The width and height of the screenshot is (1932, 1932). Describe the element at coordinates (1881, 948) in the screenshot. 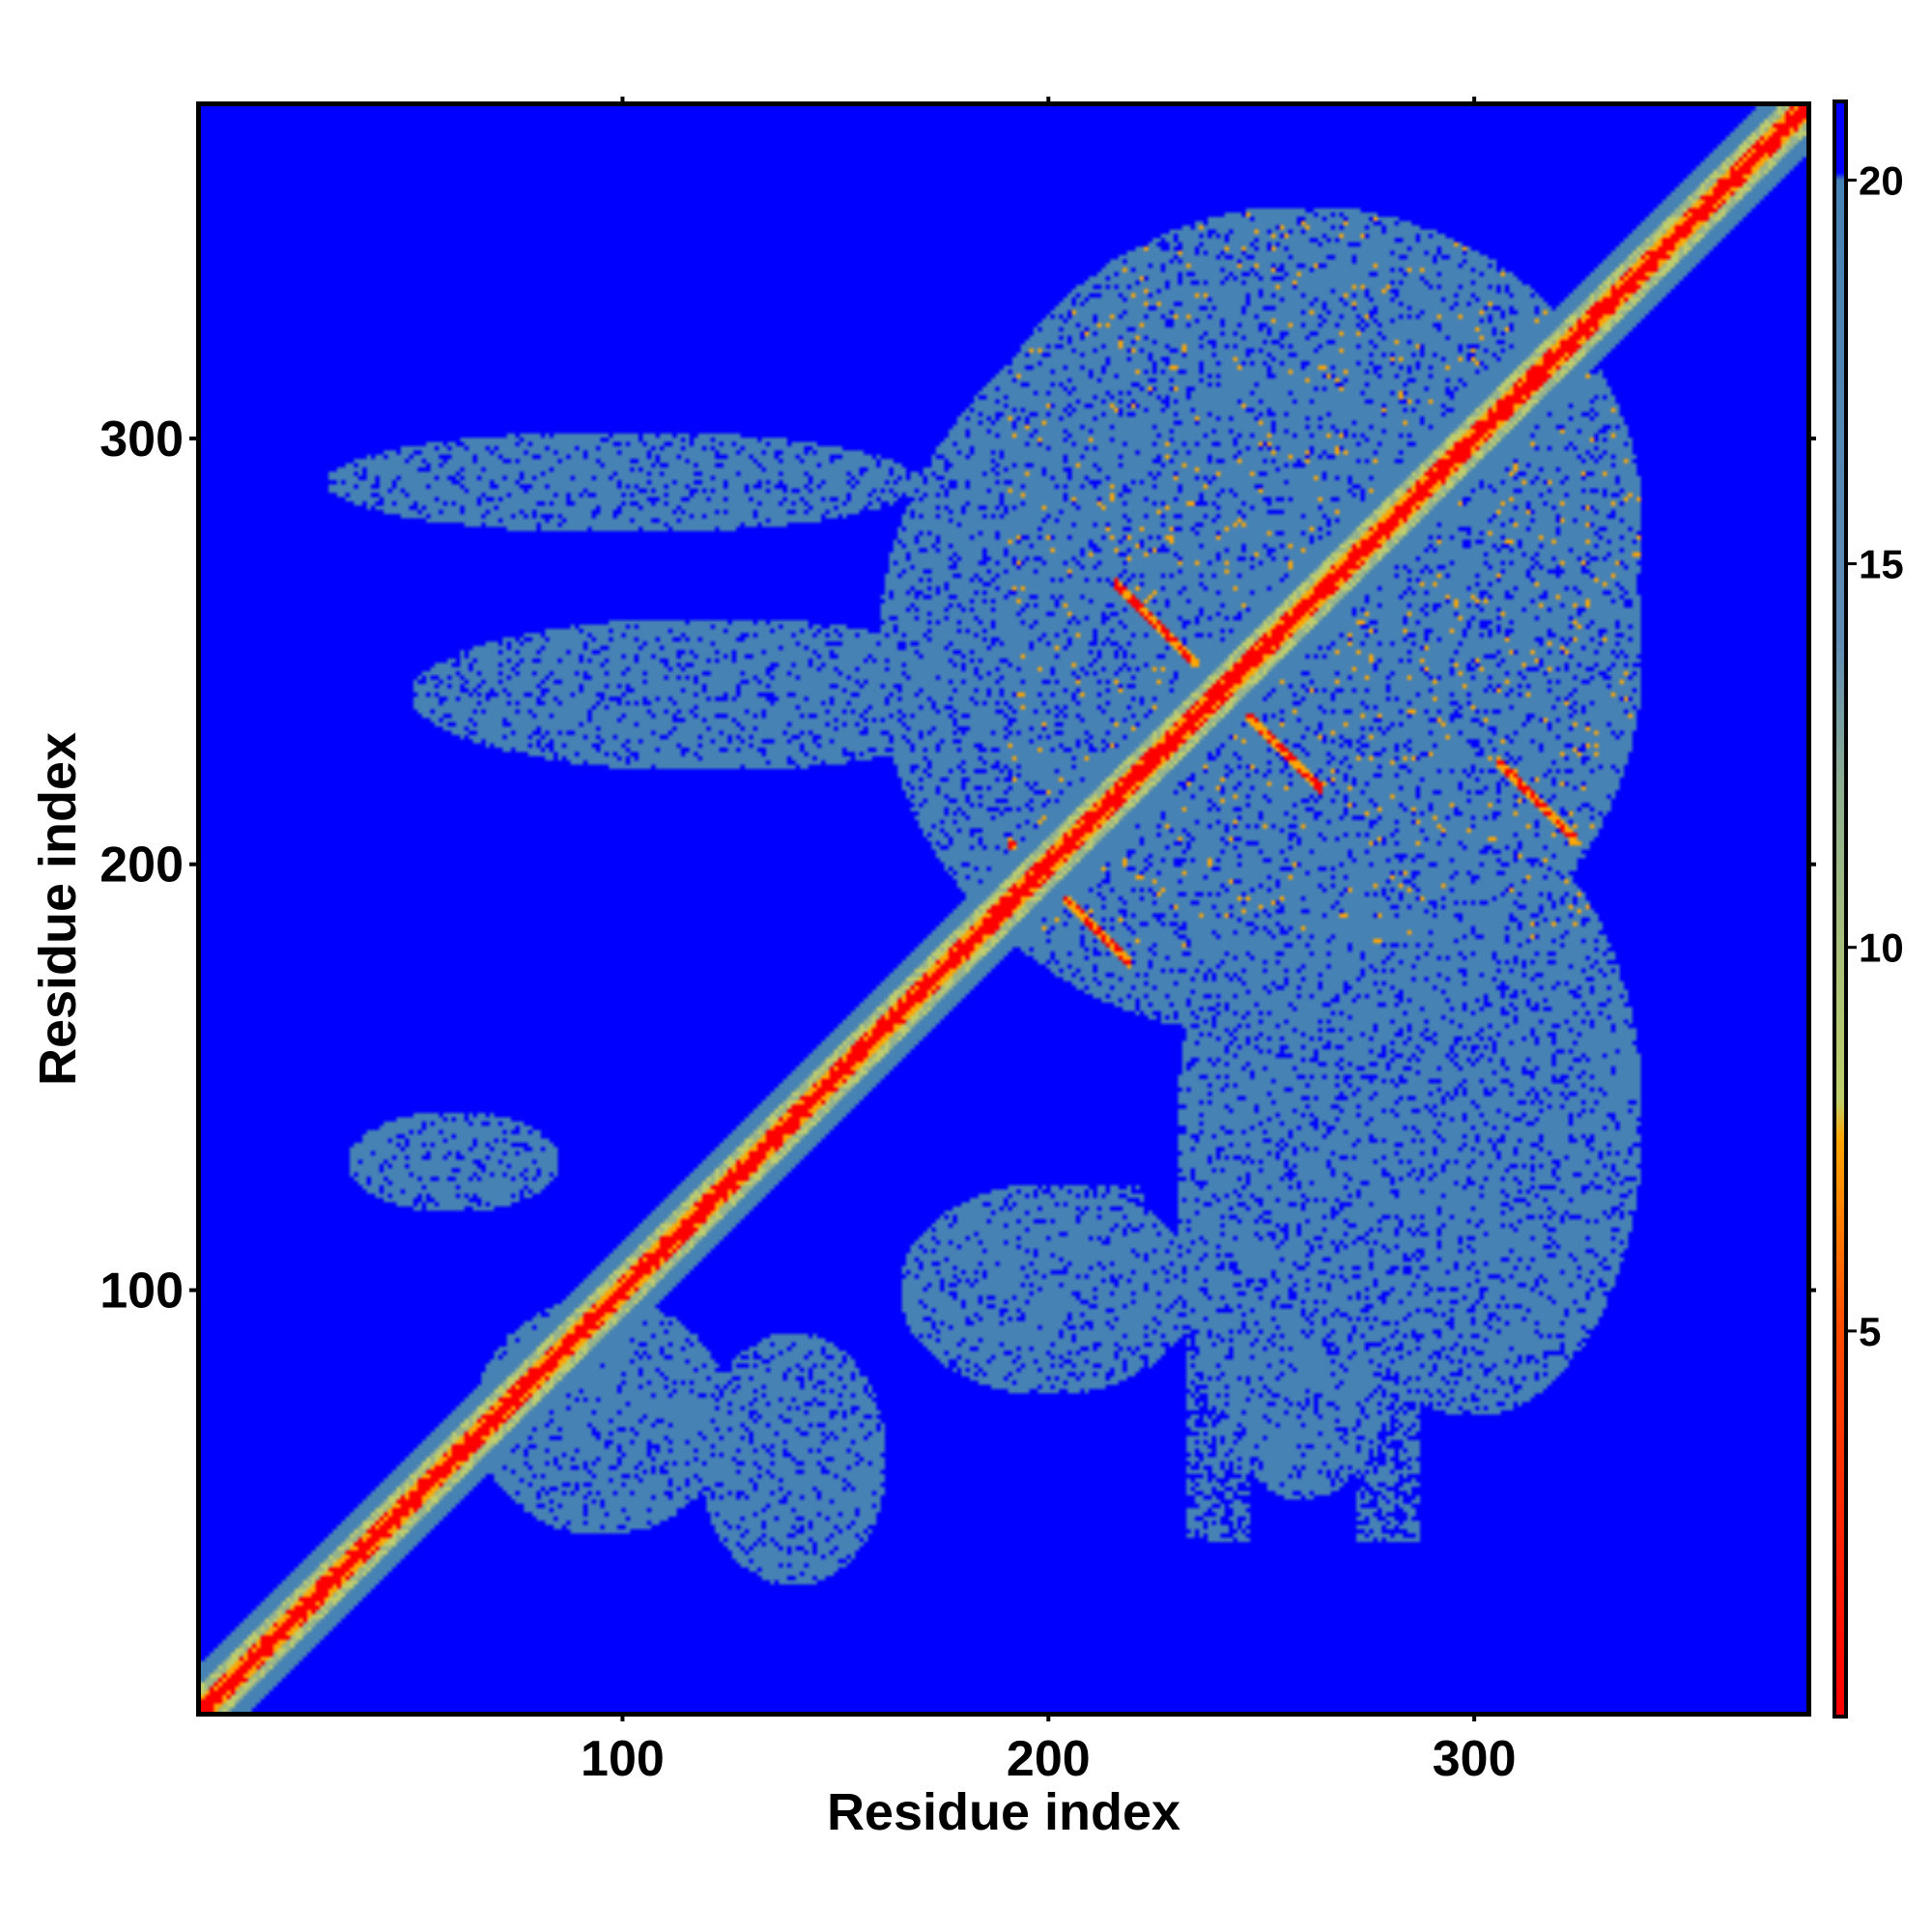

I see `colorbar-tick-label: 10` at that location.